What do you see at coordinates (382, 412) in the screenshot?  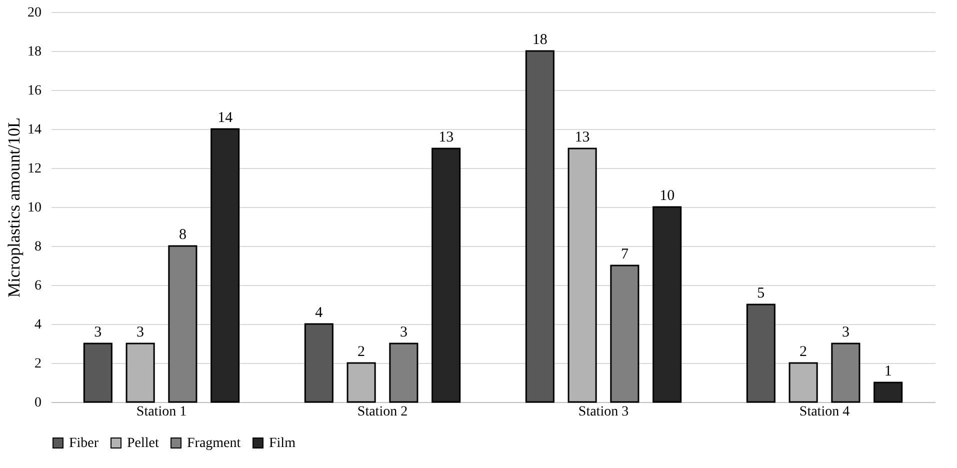 I see `x-tick-label: Station 2` at bounding box center [382, 412].